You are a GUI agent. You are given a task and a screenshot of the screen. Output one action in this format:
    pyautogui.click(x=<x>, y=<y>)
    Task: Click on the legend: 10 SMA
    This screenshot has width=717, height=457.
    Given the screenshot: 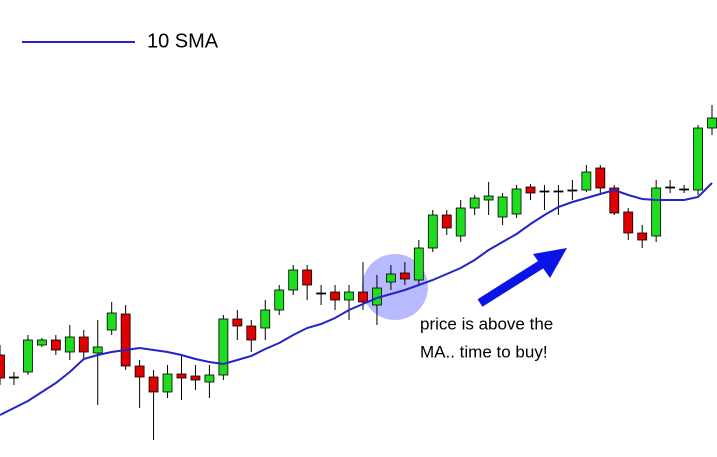 What is the action you would take?
    pyautogui.click(x=120, y=41)
    